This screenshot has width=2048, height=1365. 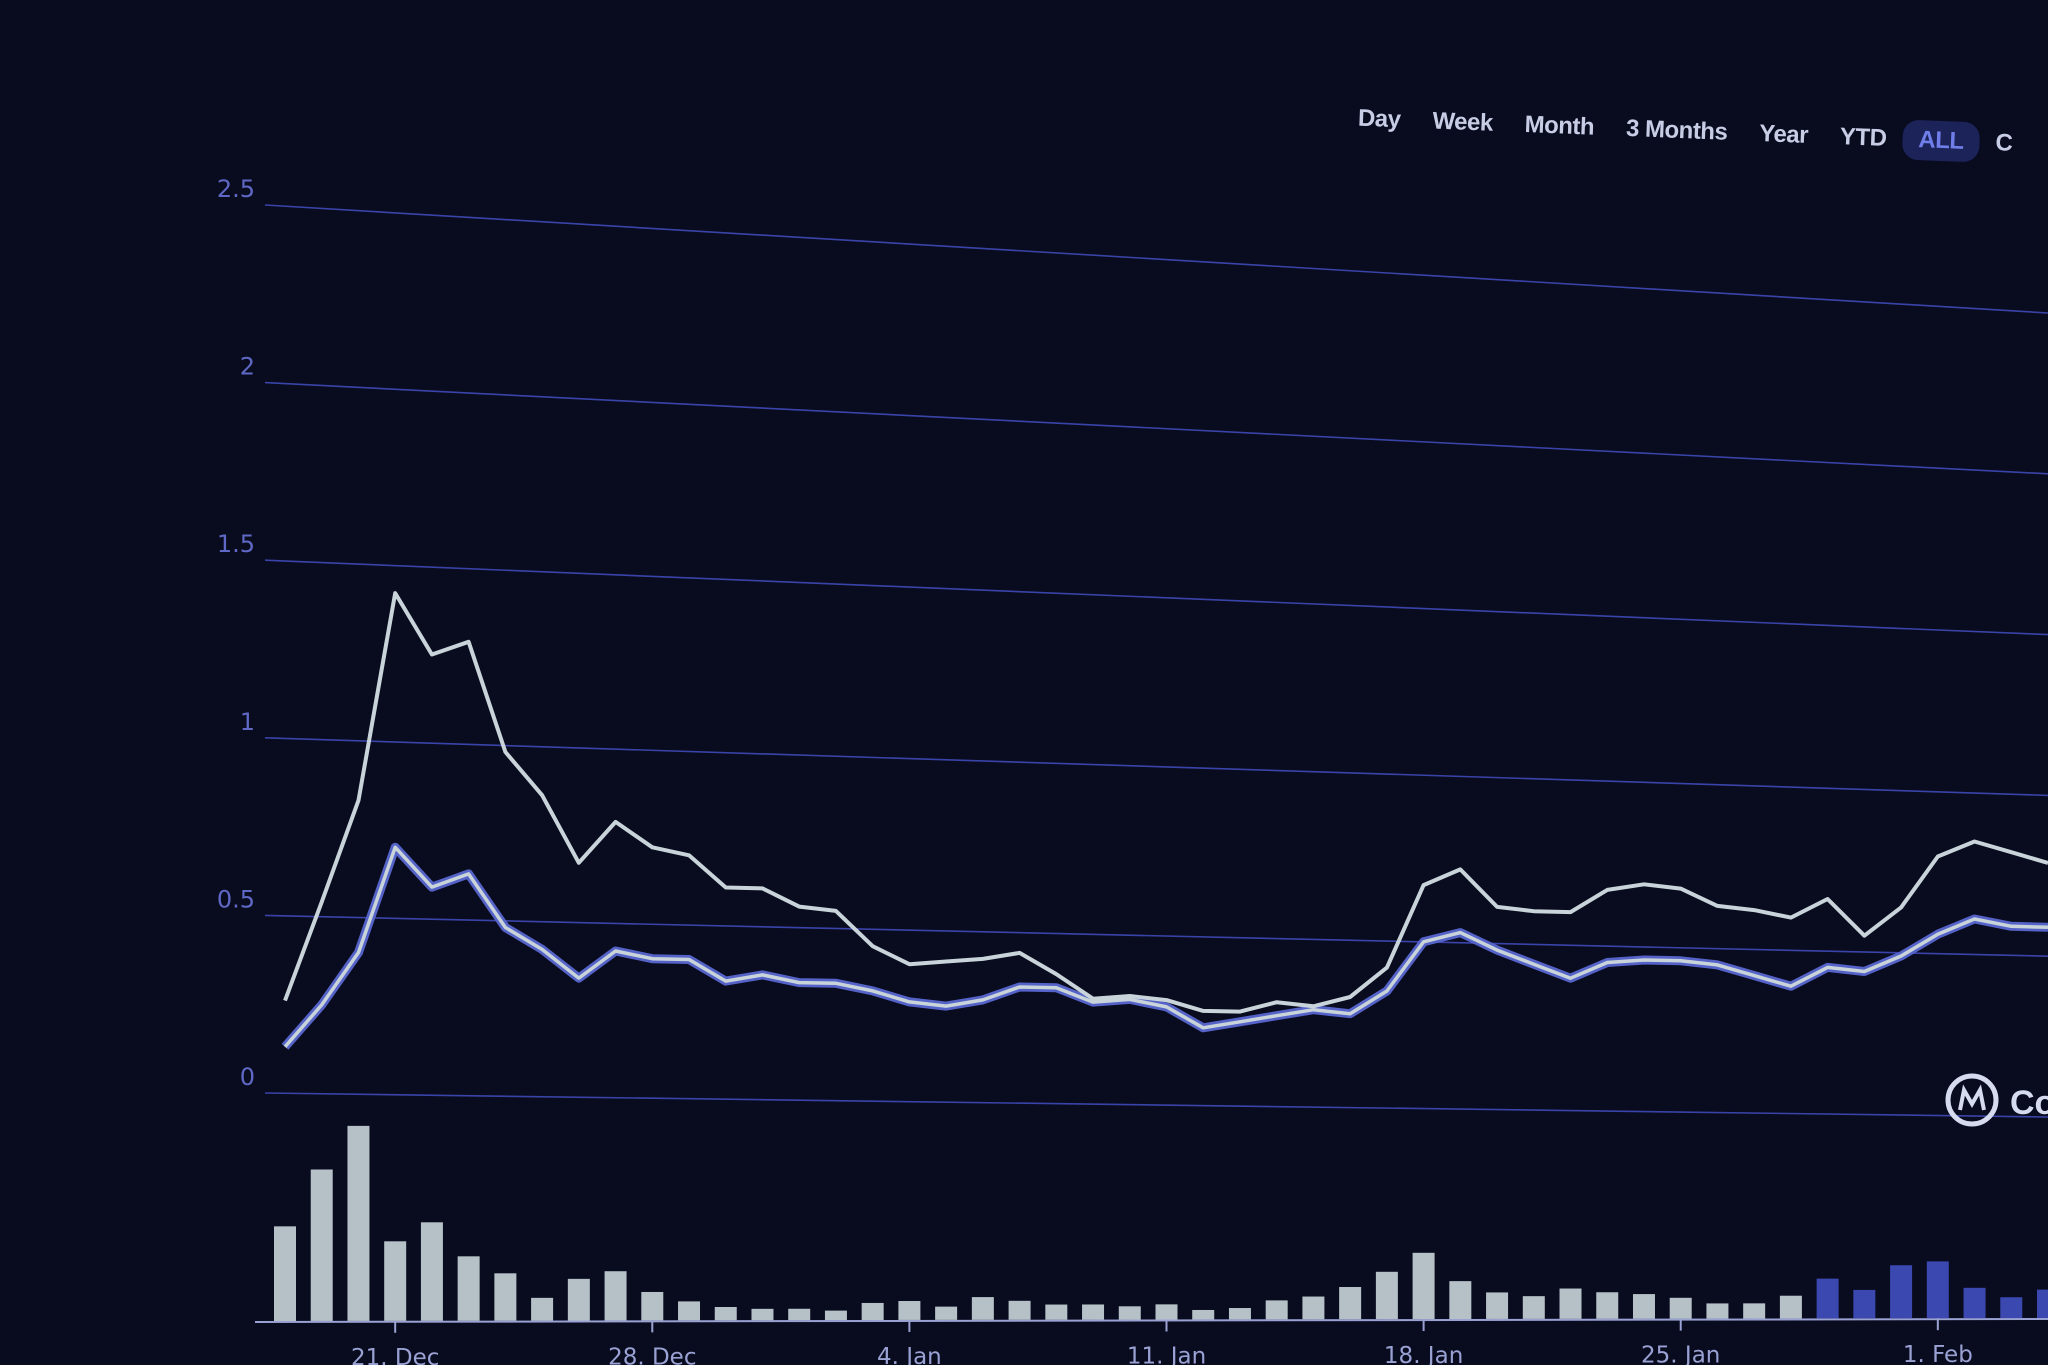 What do you see at coordinates (1680, 1354) in the screenshot?
I see `x-tick-label: 25. Jan` at bounding box center [1680, 1354].